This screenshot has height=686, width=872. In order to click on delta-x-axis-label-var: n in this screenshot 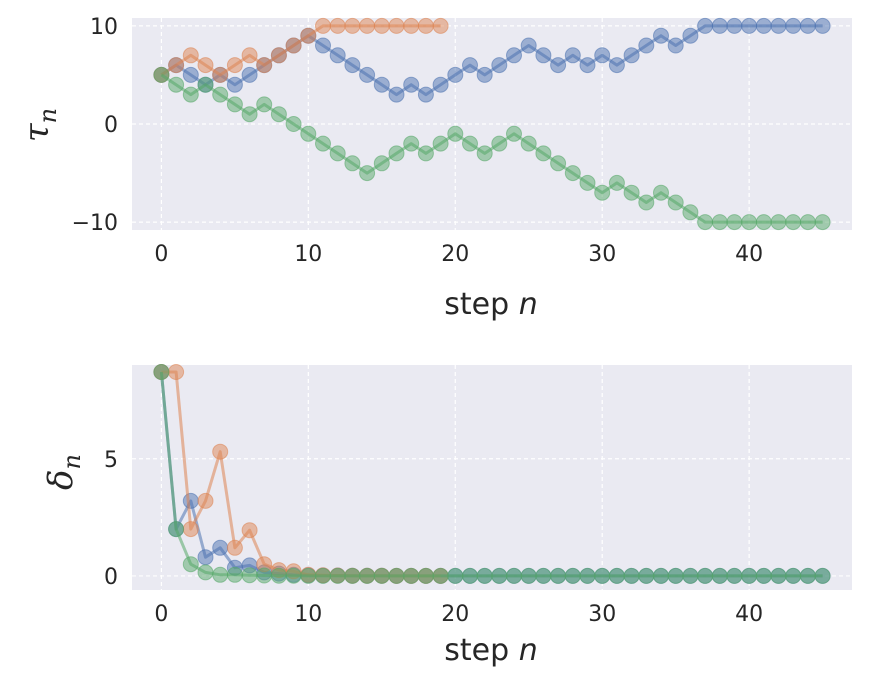, I will do `click(528, 650)`.